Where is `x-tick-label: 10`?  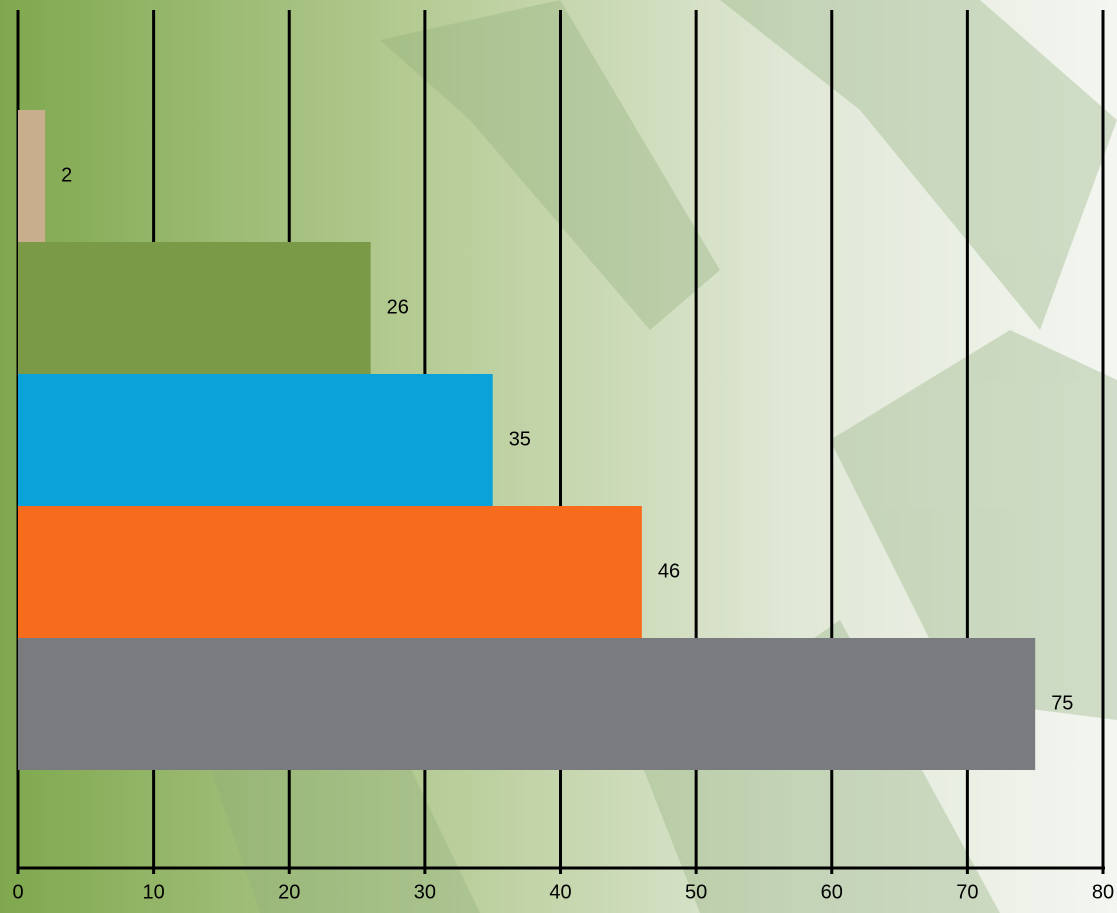
x-tick-label: 10 is located at coordinates (154, 892).